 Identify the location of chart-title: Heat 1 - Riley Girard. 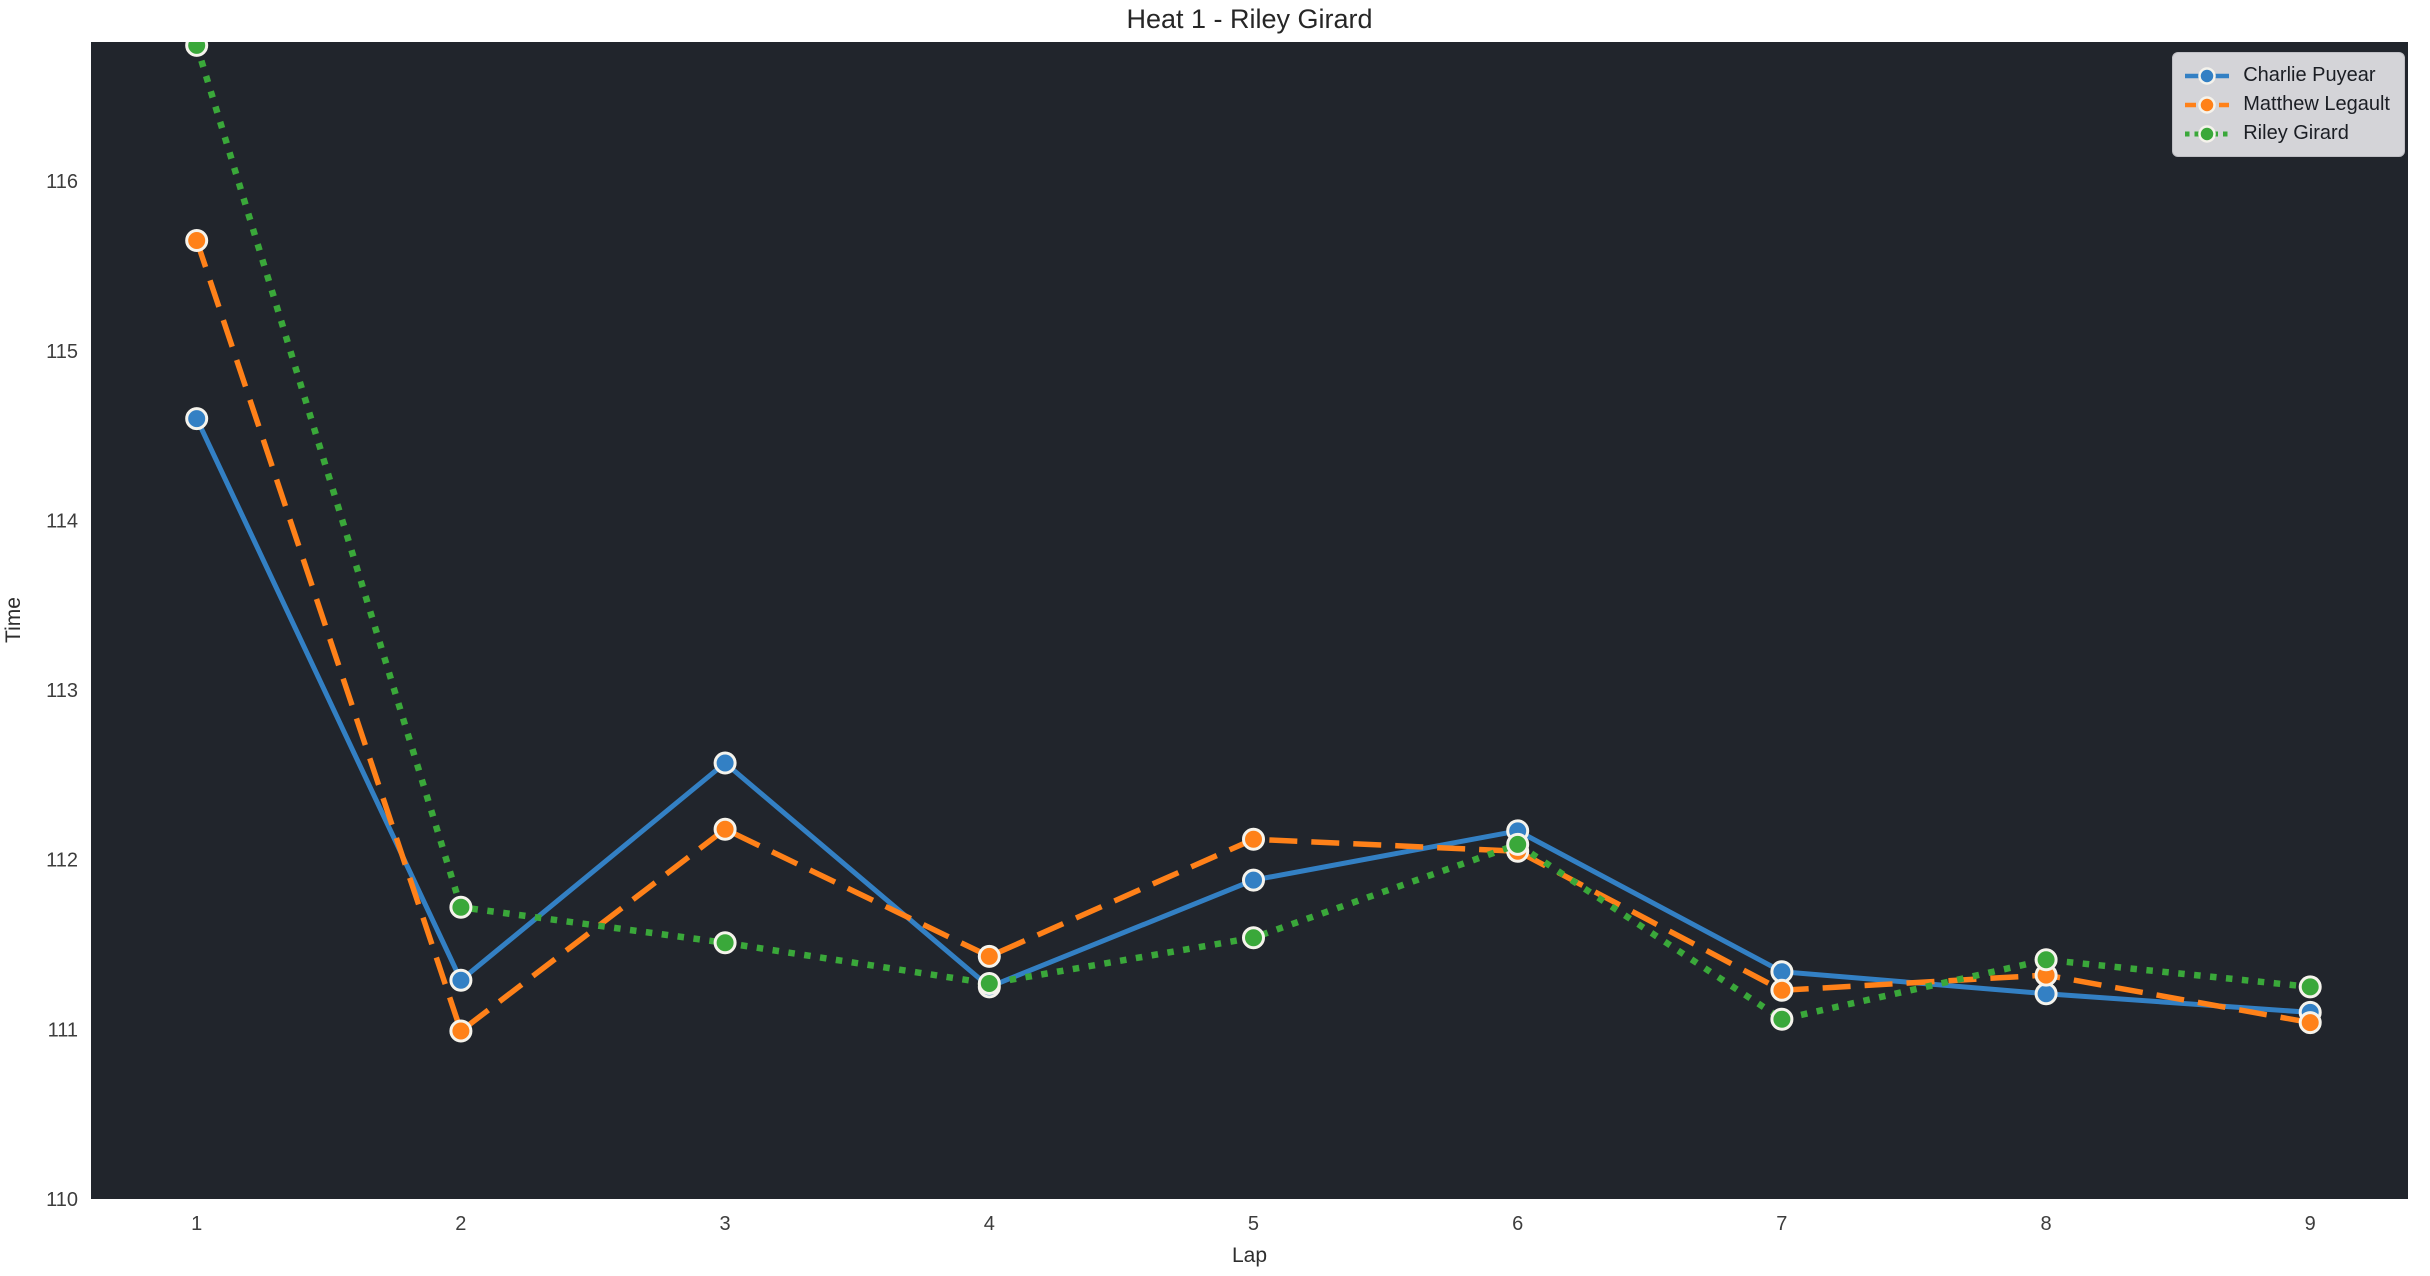
(1249, 19).